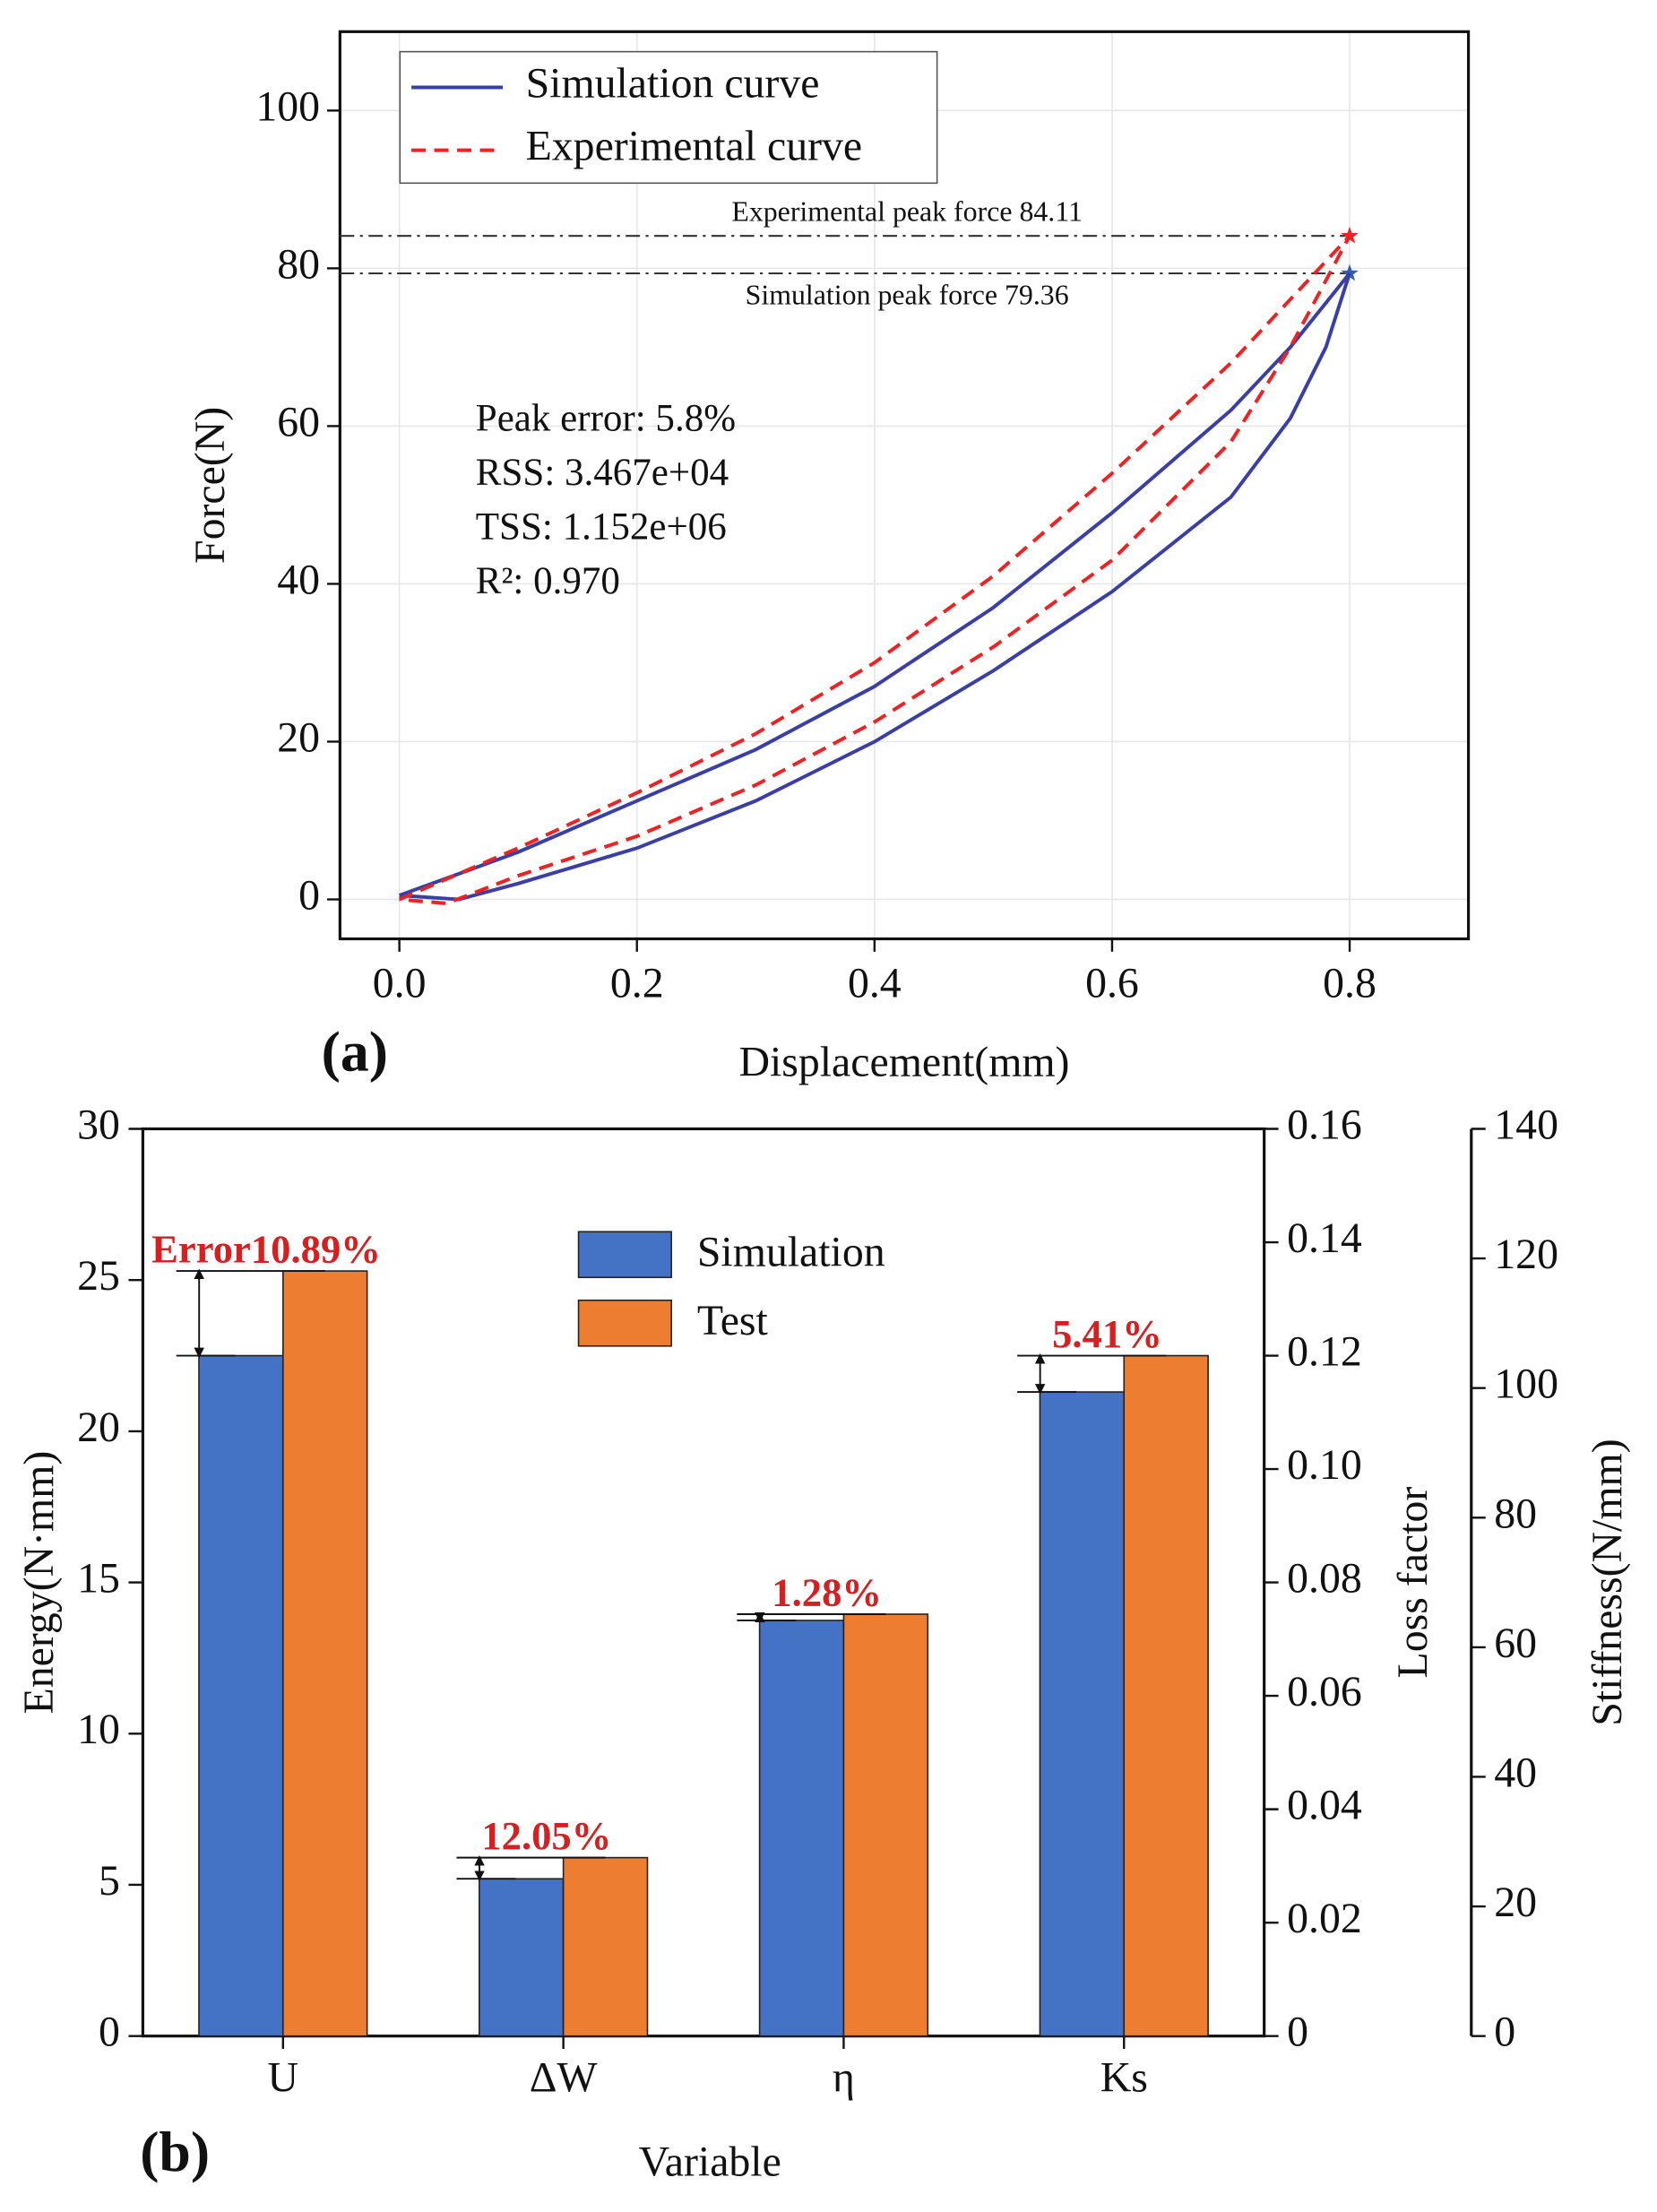 This screenshot has width=1657, height=2212. I want to click on legend-label: Simulation, so click(791, 1252).